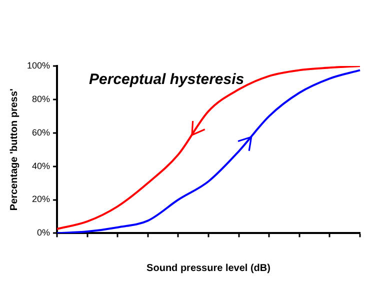  I want to click on y-axis-title: Percentage 'button press', so click(14, 149).